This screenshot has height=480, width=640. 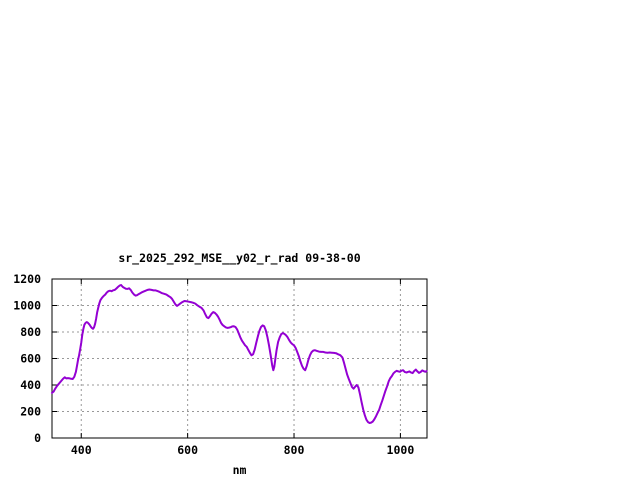 I want to click on x-tick-label: 600, so click(x=187, y=450).